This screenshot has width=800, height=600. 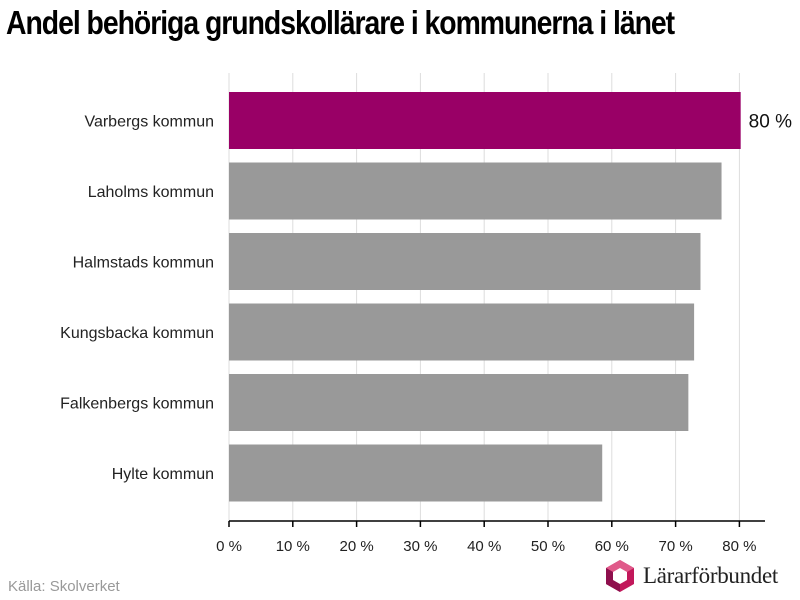 I want to click on source-note: Källa: Skolverket, so click(x=64, y=586).